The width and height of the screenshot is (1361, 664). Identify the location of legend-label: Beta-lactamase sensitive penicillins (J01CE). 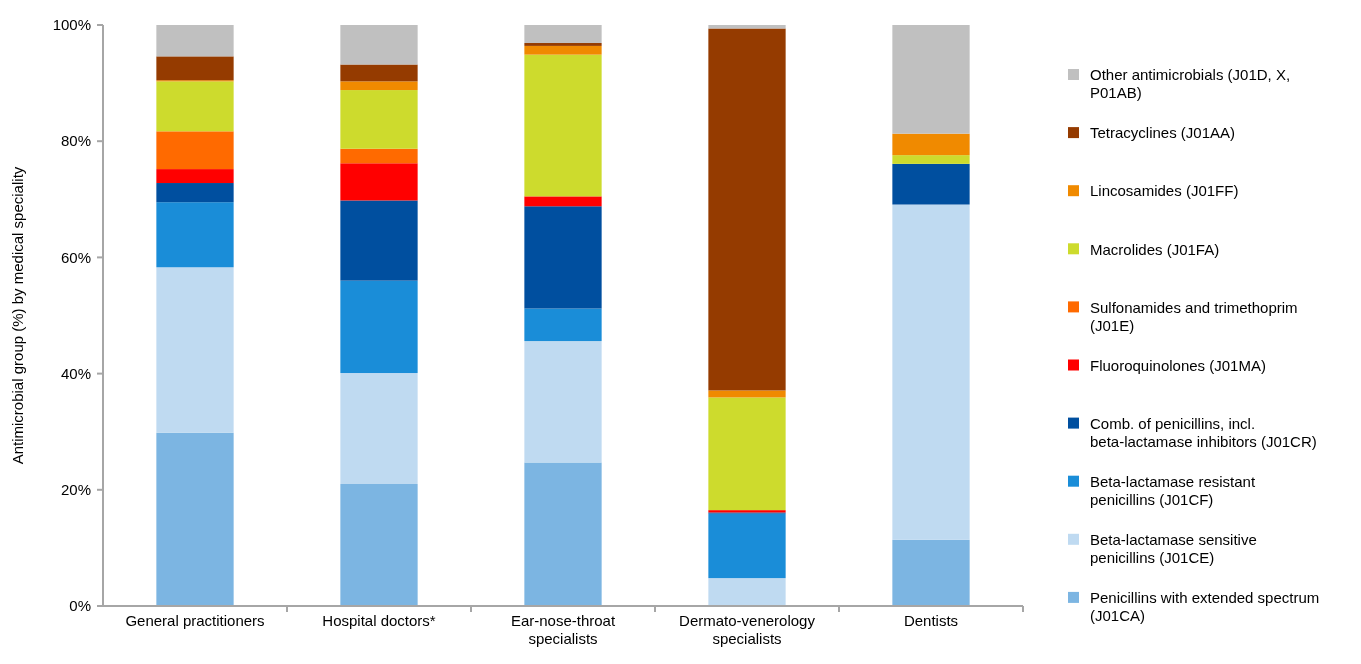
(1173, 549).